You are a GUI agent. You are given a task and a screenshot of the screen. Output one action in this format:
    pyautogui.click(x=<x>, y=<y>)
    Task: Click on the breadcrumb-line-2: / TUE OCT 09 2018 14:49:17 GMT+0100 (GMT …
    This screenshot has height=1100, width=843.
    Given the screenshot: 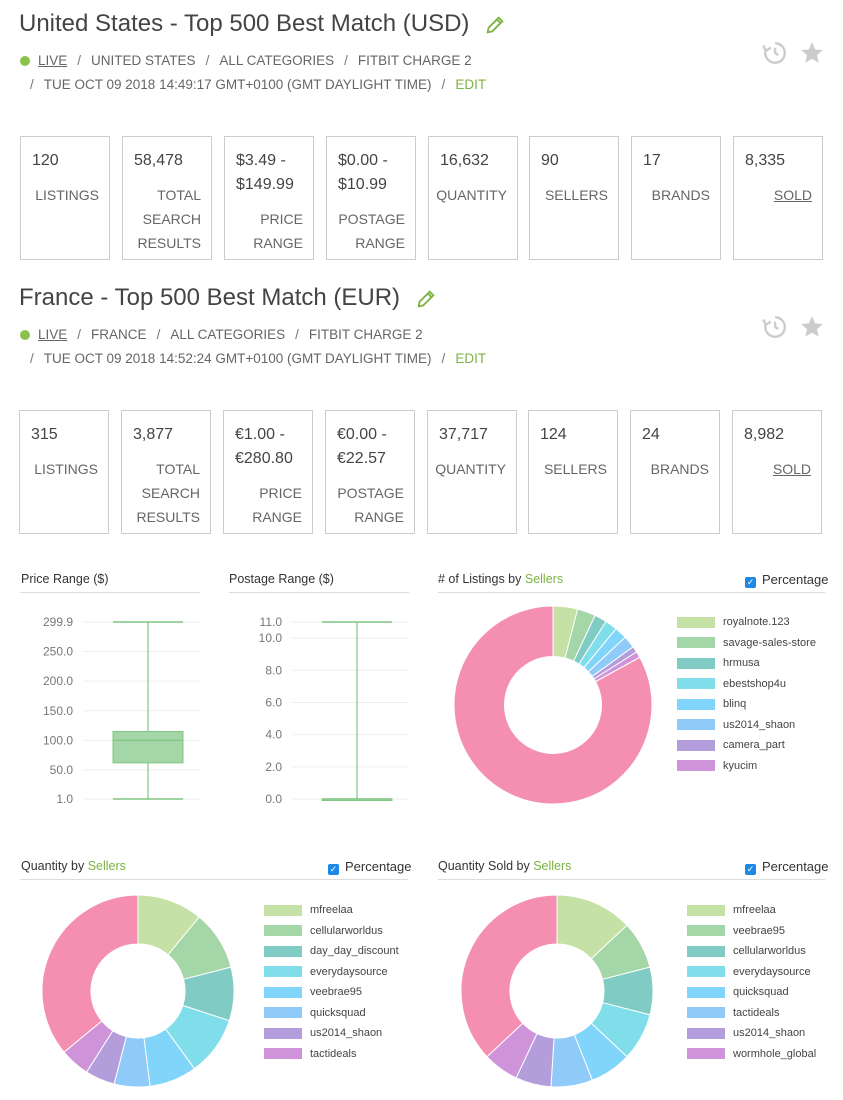 What is the action you would take?
    pyautogui.click(x=258, y=84)
    